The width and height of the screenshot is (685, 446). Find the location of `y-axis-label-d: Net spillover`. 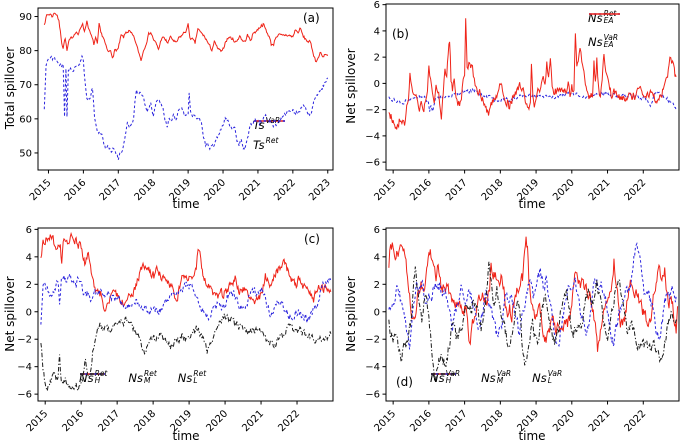

y-axis-label-d: Net spillover is located at coordinates (351, 314).